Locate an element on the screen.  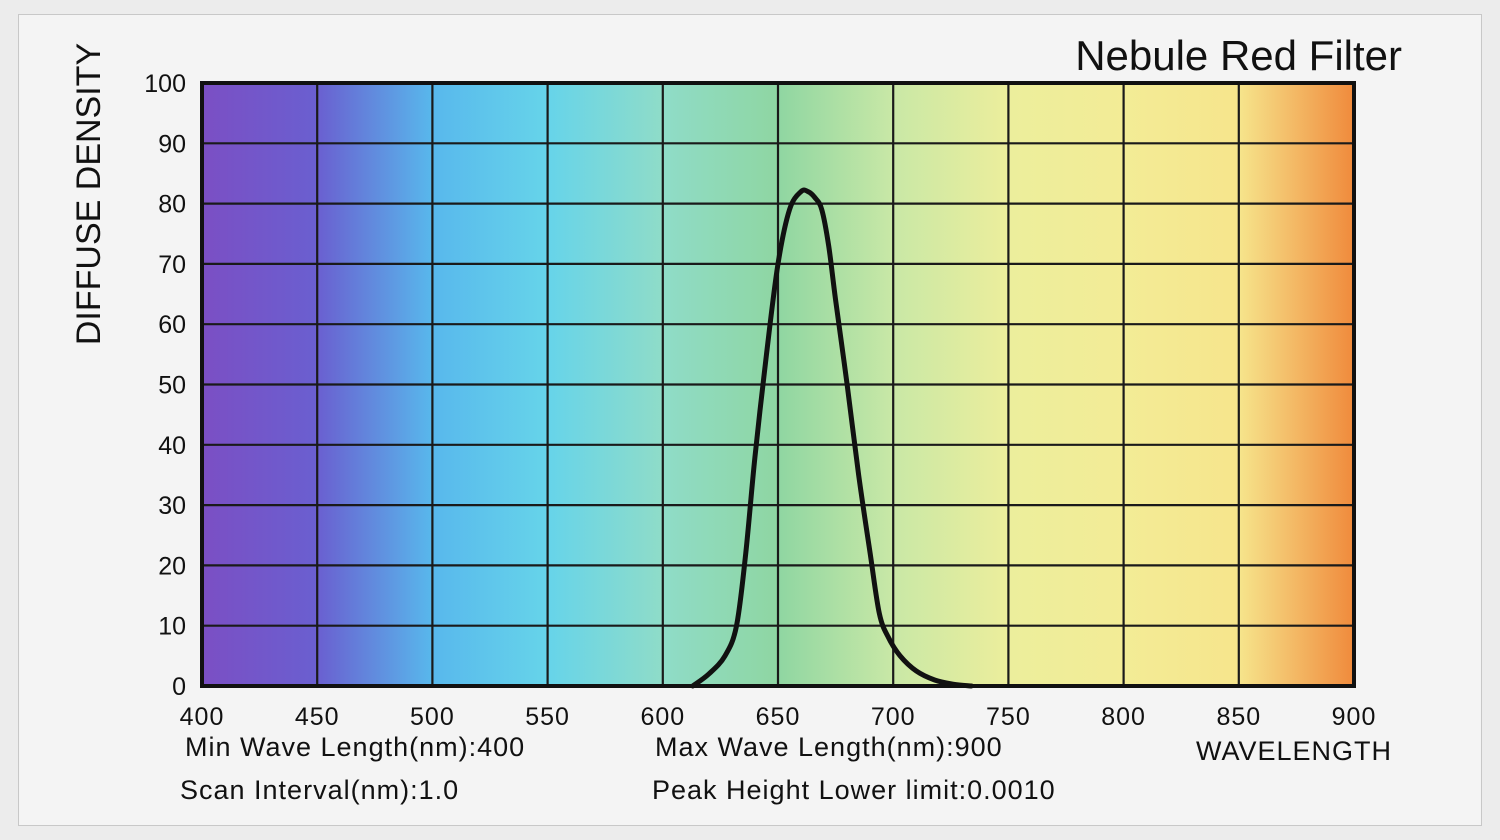
x-tick-650: 650 is located at coordinates (778, 717).